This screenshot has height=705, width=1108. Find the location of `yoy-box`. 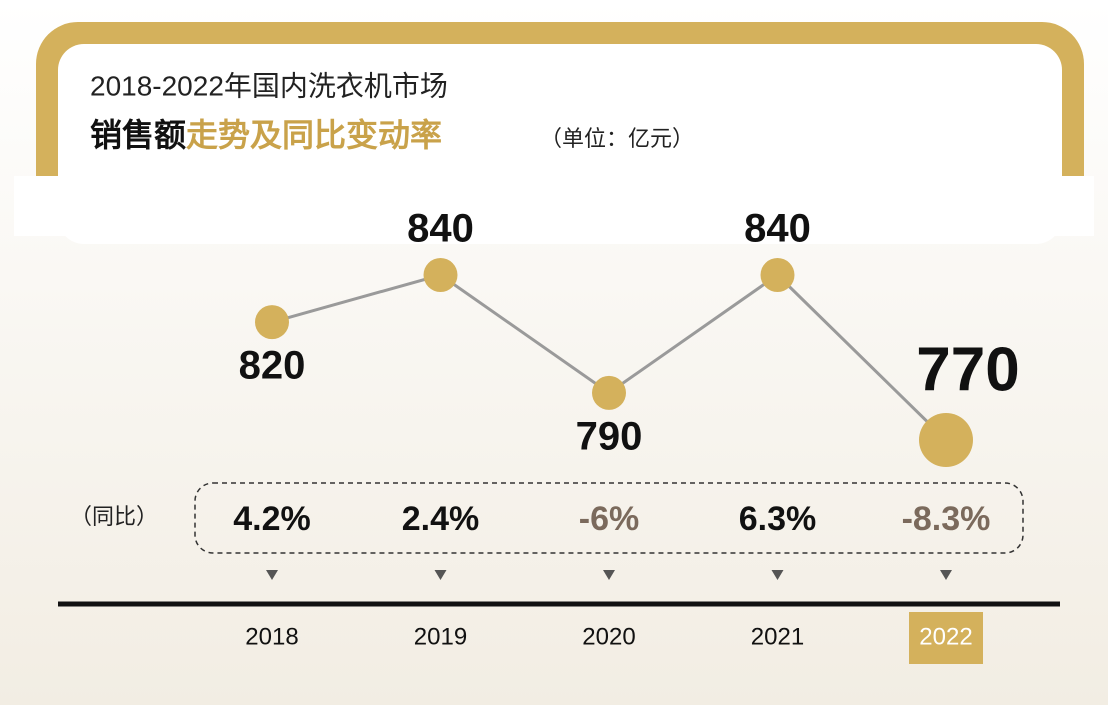

yoy-box is located at coordinates (609, 518).